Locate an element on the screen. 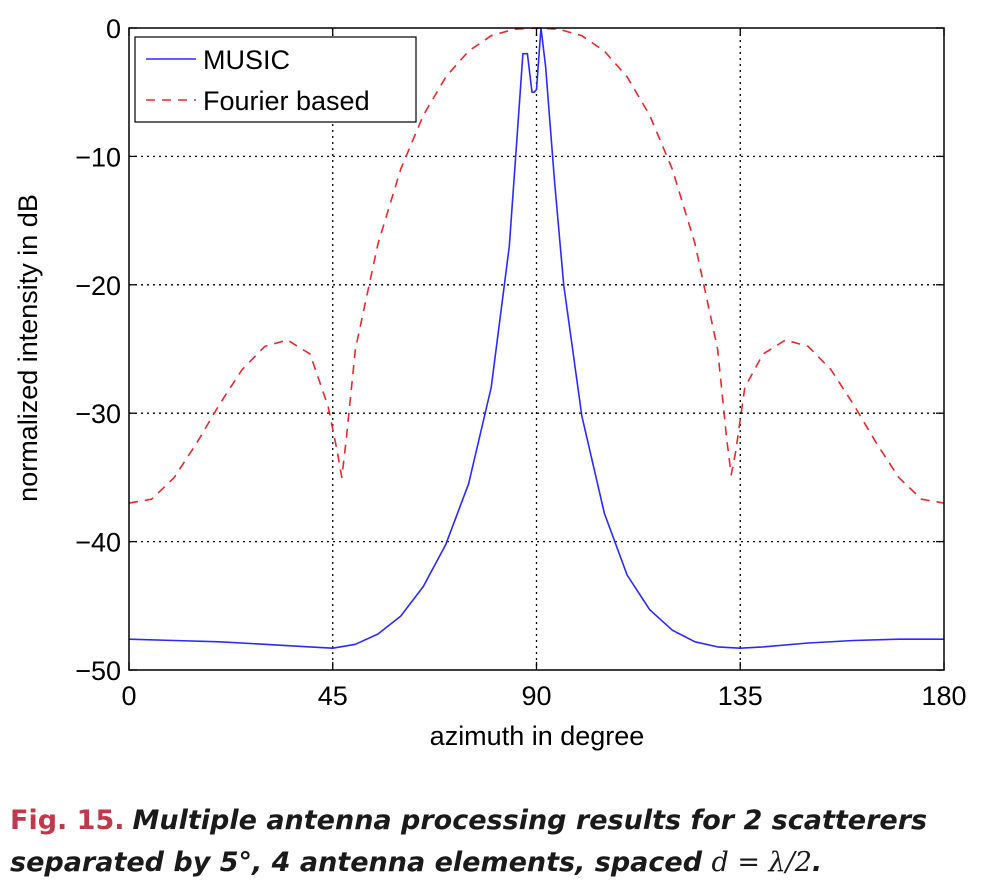  y-tick-label-4: −40 is located at coordinates (98, 543).